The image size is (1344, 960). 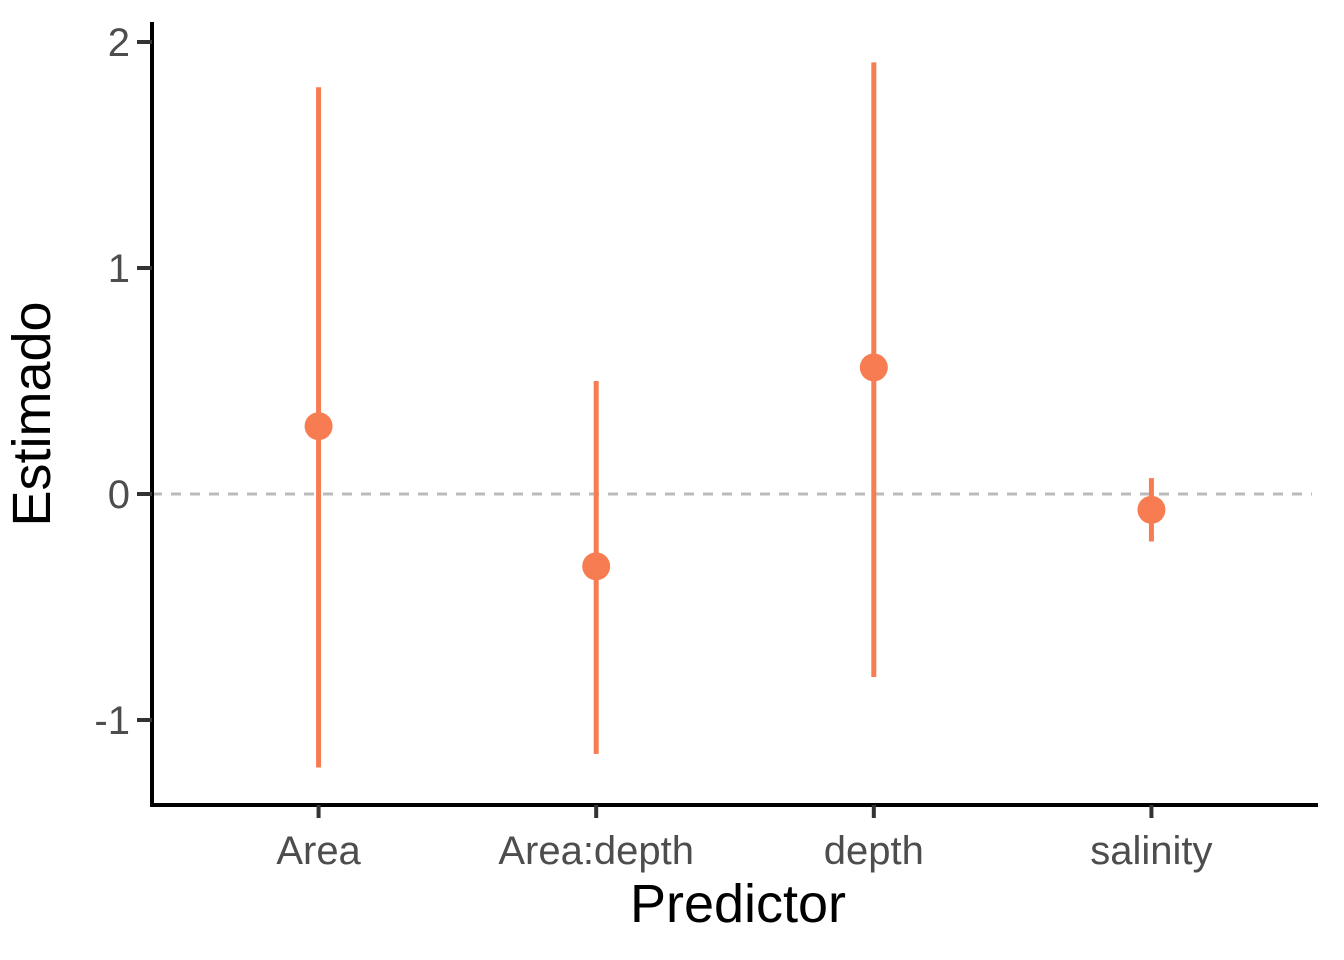 I want to click on y-tick-label: 1, so click(x=119, y=269).